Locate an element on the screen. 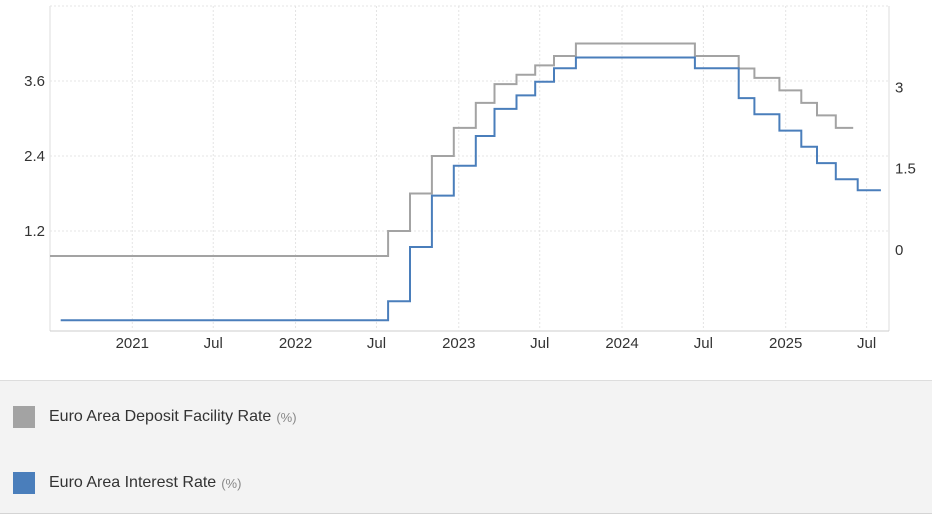 The image size is (932, 520). legend-unit-deposit-rate: (%) is located at coordinates (286, 417).